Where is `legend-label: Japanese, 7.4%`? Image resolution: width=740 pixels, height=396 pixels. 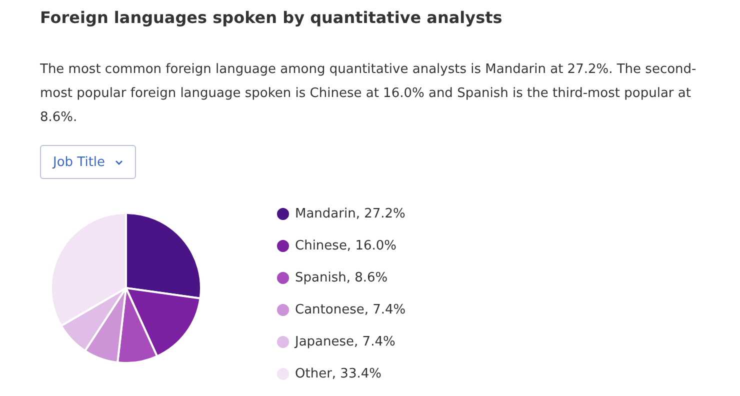
legend-label: Japanese, 7.4% is located at coordinates (345, 342).